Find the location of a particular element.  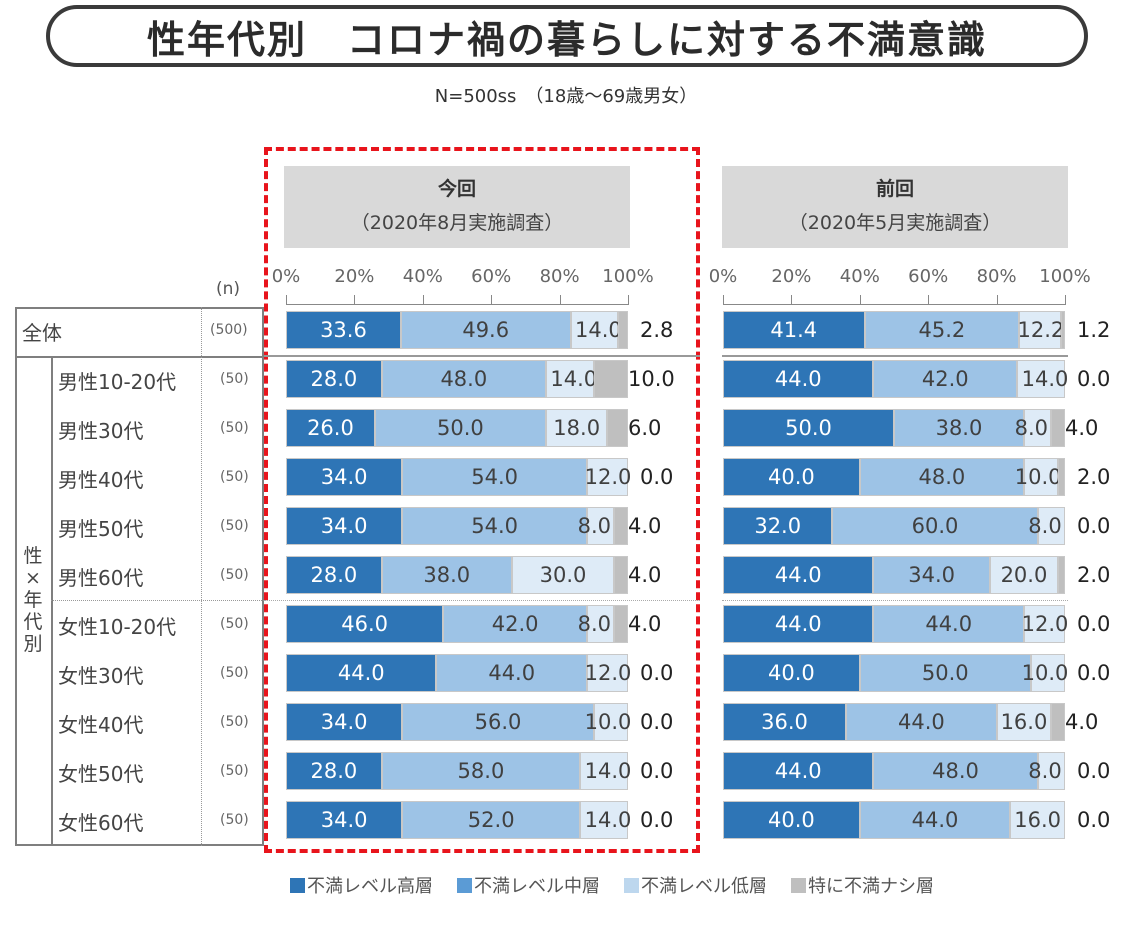

row-label: 男性30代 is located at coordinates (101, 431).